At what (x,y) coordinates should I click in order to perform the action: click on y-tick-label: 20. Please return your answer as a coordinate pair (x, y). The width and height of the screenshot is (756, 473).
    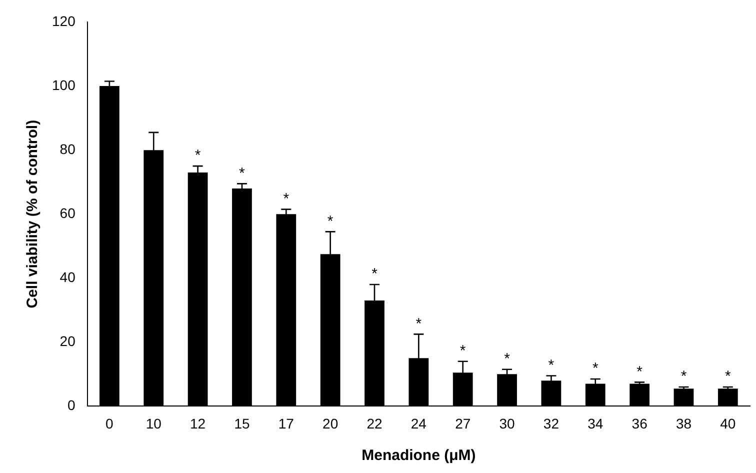
    Looking at the image, I should click on (68, 341).